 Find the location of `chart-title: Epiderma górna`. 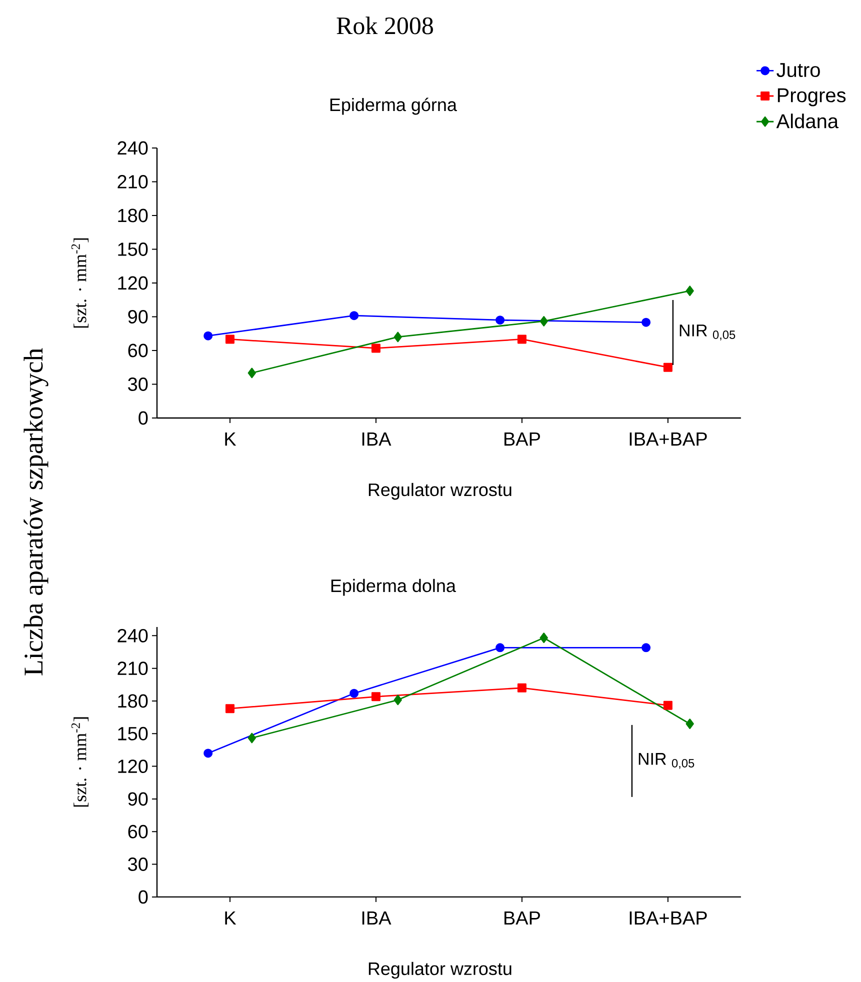

chart-title: Epiderma górna is located at coordinates (393, 106).